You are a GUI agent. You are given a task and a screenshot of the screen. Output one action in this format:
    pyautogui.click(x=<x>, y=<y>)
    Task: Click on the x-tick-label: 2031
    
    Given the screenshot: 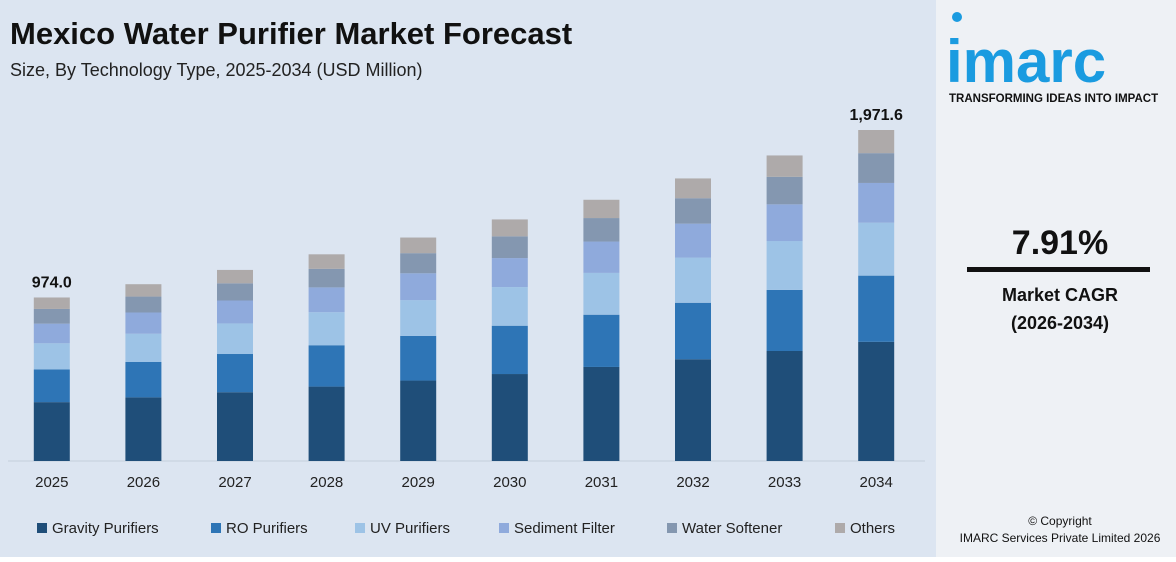 What is the action you would take?
    pyautogui.click(x=601, y=482)
    